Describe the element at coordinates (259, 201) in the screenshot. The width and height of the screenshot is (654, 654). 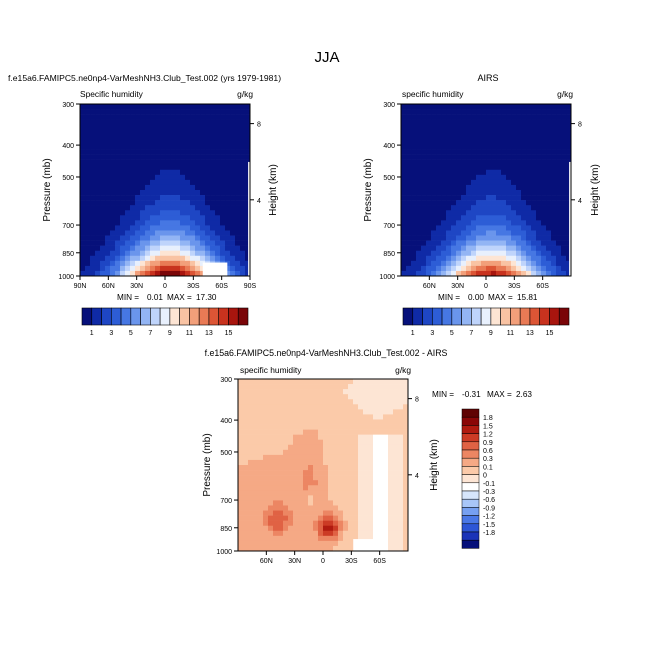
I see `panel-model-right-tick-label: 4` at that location.